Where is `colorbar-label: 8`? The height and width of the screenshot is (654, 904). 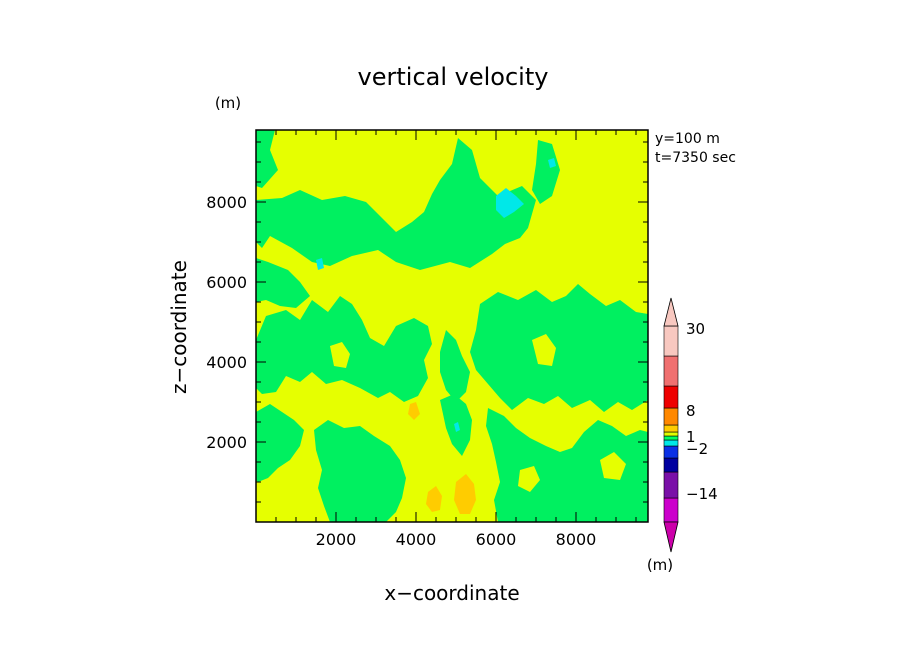 colorbar-label: 8 is located at coordinates (691, 411).